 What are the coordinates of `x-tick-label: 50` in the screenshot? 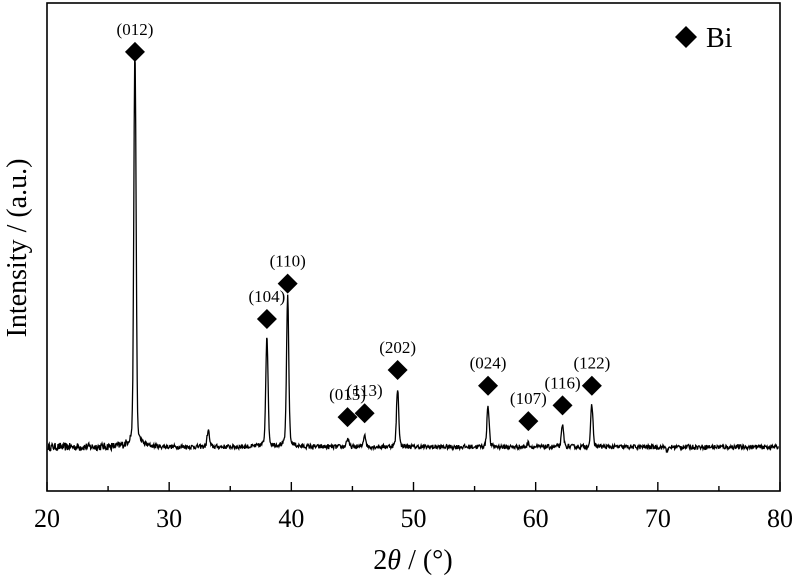 It's located at (414, 518).